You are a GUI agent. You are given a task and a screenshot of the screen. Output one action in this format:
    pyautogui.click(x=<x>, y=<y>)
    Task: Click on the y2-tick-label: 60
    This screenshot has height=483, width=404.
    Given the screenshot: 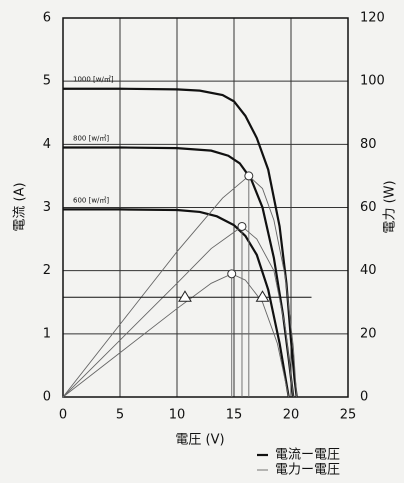 What is the action you would take?
    pyautogui.click(x=368, y=207)
    